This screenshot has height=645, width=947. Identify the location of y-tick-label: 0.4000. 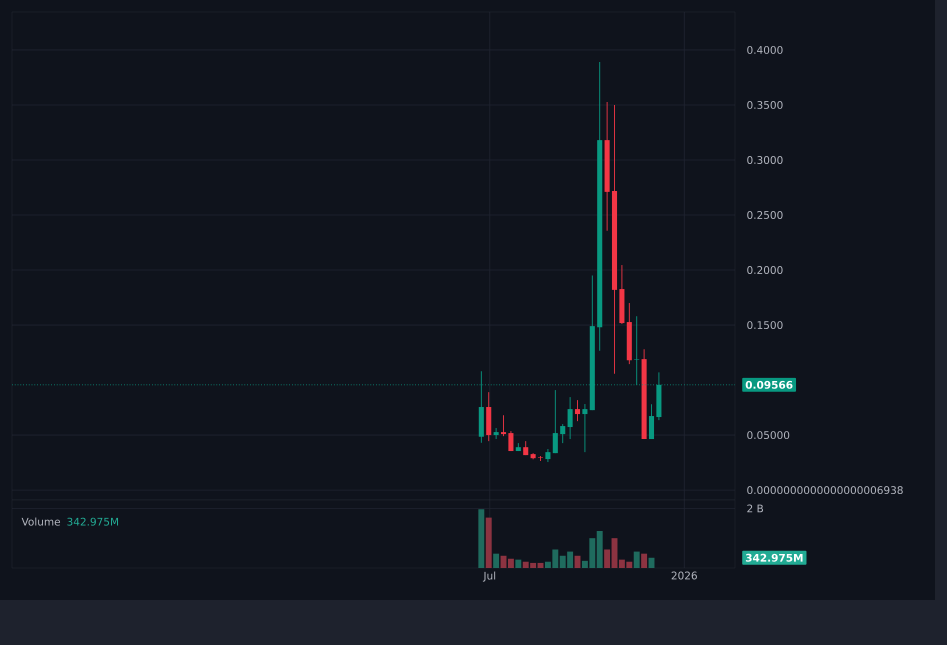
(765, 50).